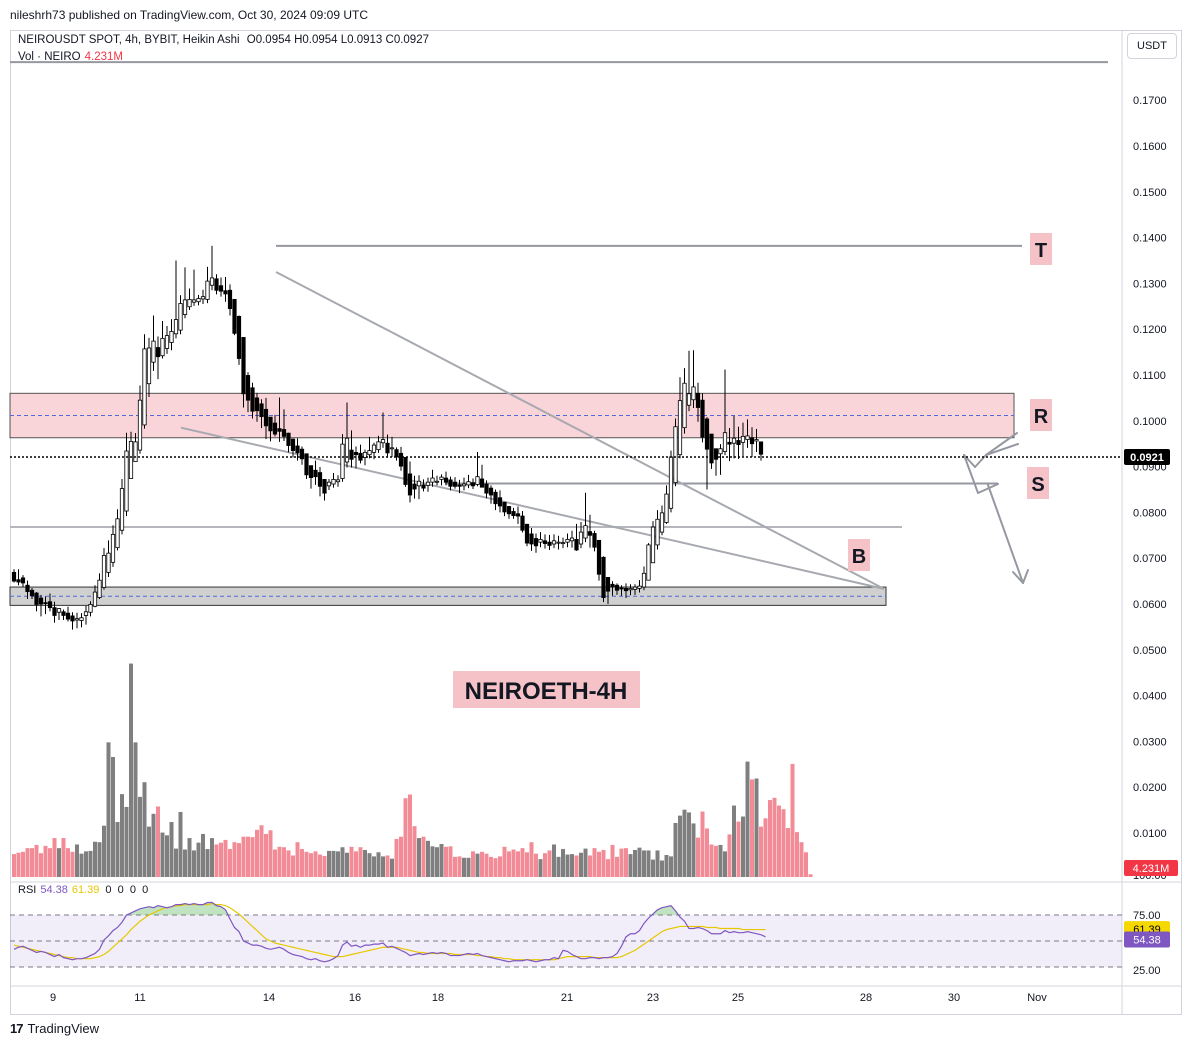 The image size is (1192, 1047). I want to click on currency-button: USDT, so click(1152, 46).